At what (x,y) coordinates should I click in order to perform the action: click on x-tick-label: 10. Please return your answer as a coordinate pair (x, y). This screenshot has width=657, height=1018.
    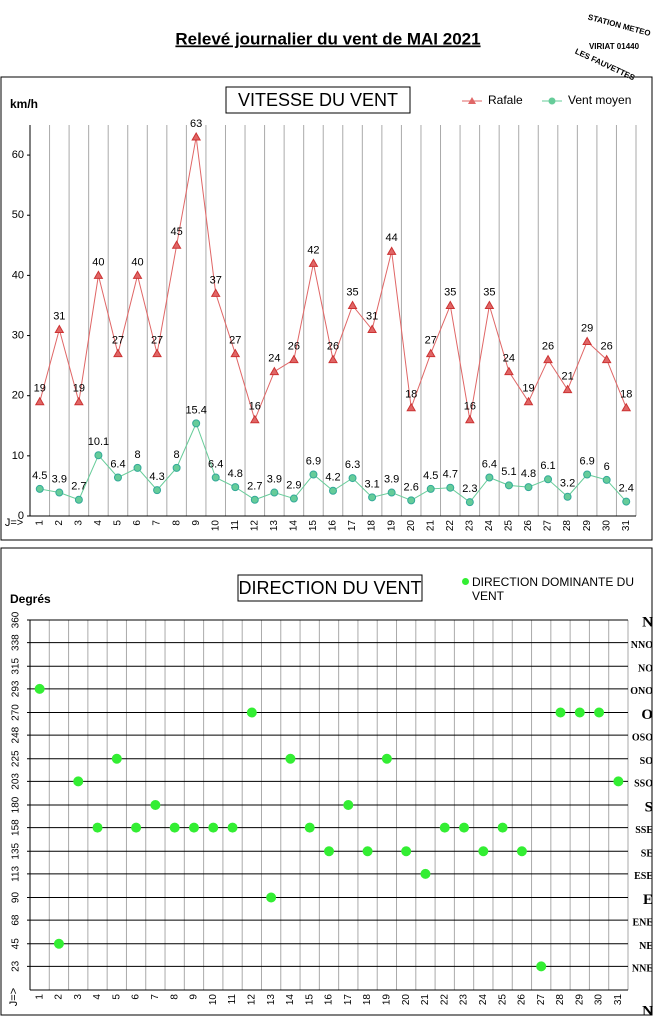
    Looking at the image, I should click on (213, 1000).